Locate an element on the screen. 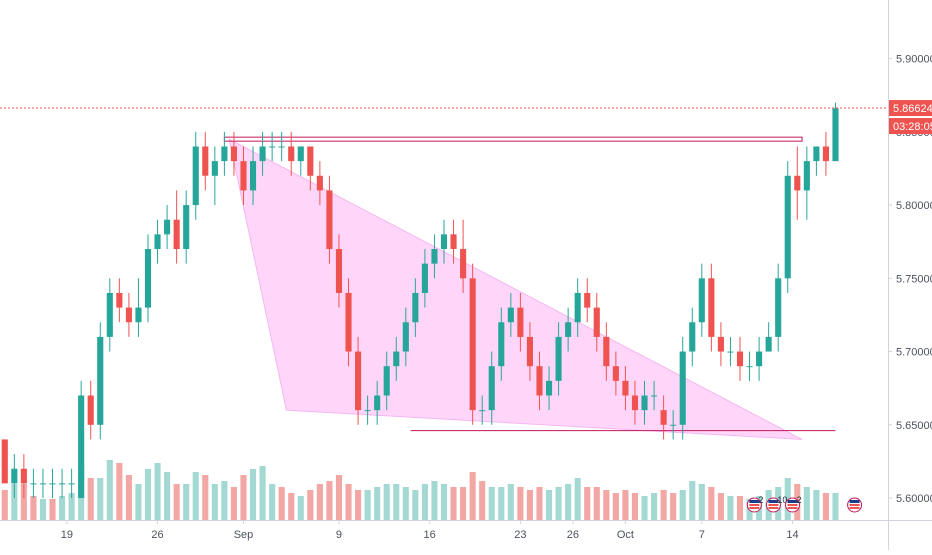 This screenshot has height=555, width=932. flag-icon: 2 is located at coordinates (793, 504).